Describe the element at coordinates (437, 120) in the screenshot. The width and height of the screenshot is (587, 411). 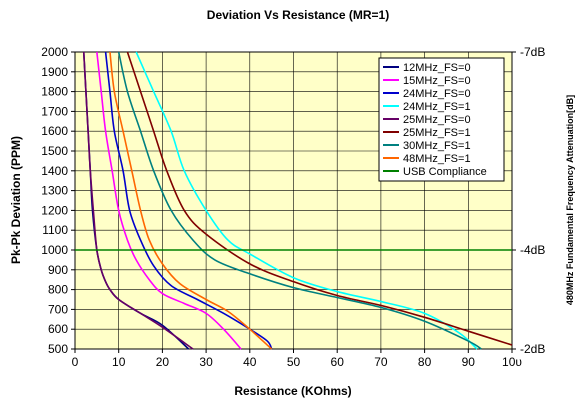
I see `legend-entry: 25MHz_FS=0` at that location.